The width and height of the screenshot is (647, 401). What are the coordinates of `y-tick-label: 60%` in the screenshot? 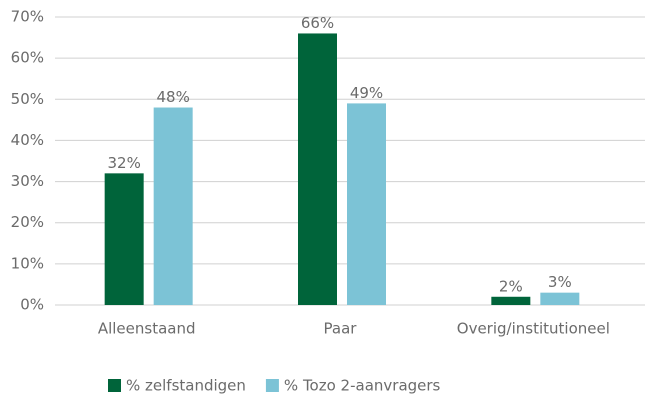 It's located at (27, 58).